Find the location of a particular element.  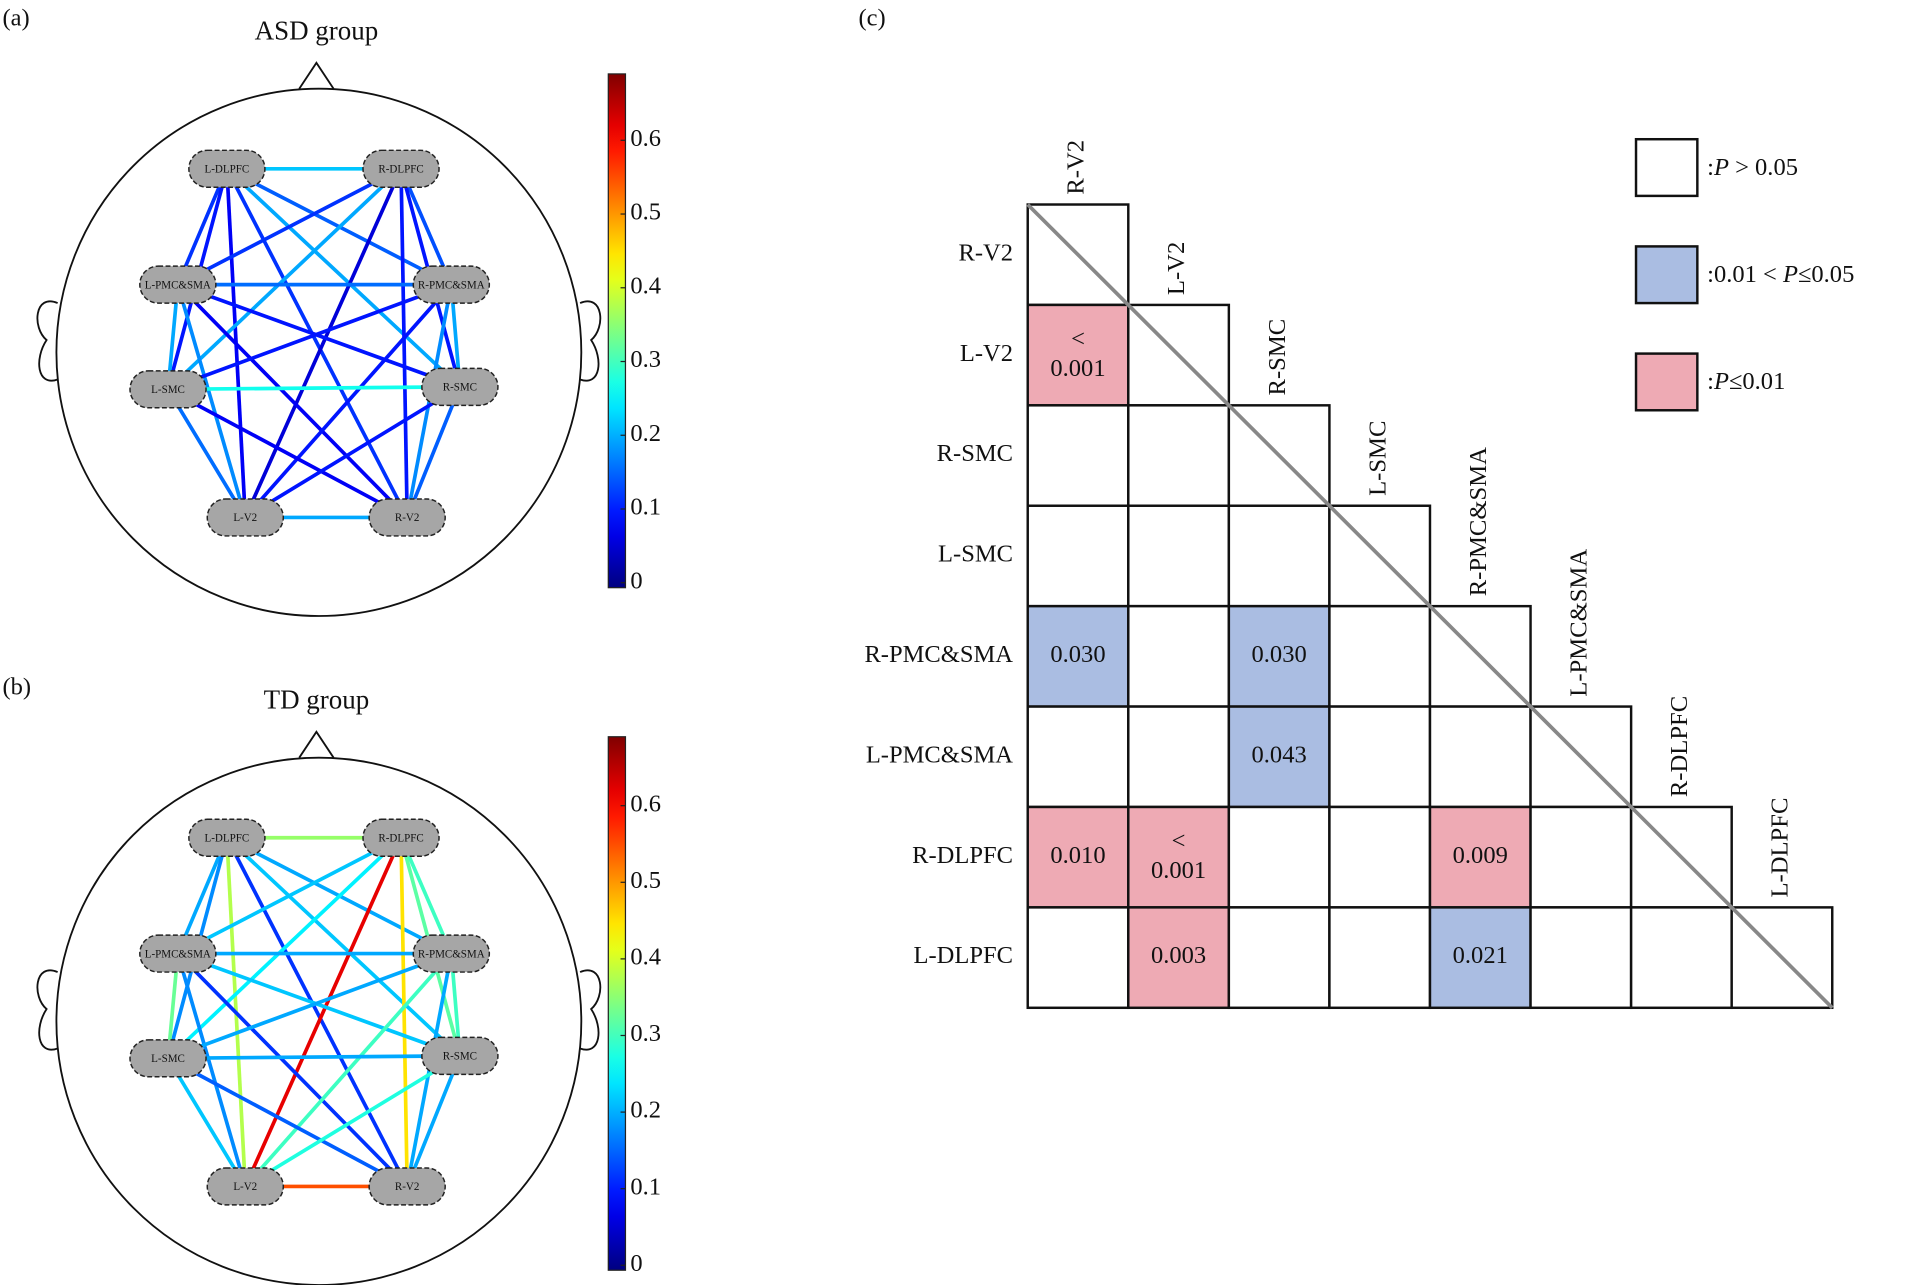

node-label: L-V2 is located at coordinates (245, 1187).